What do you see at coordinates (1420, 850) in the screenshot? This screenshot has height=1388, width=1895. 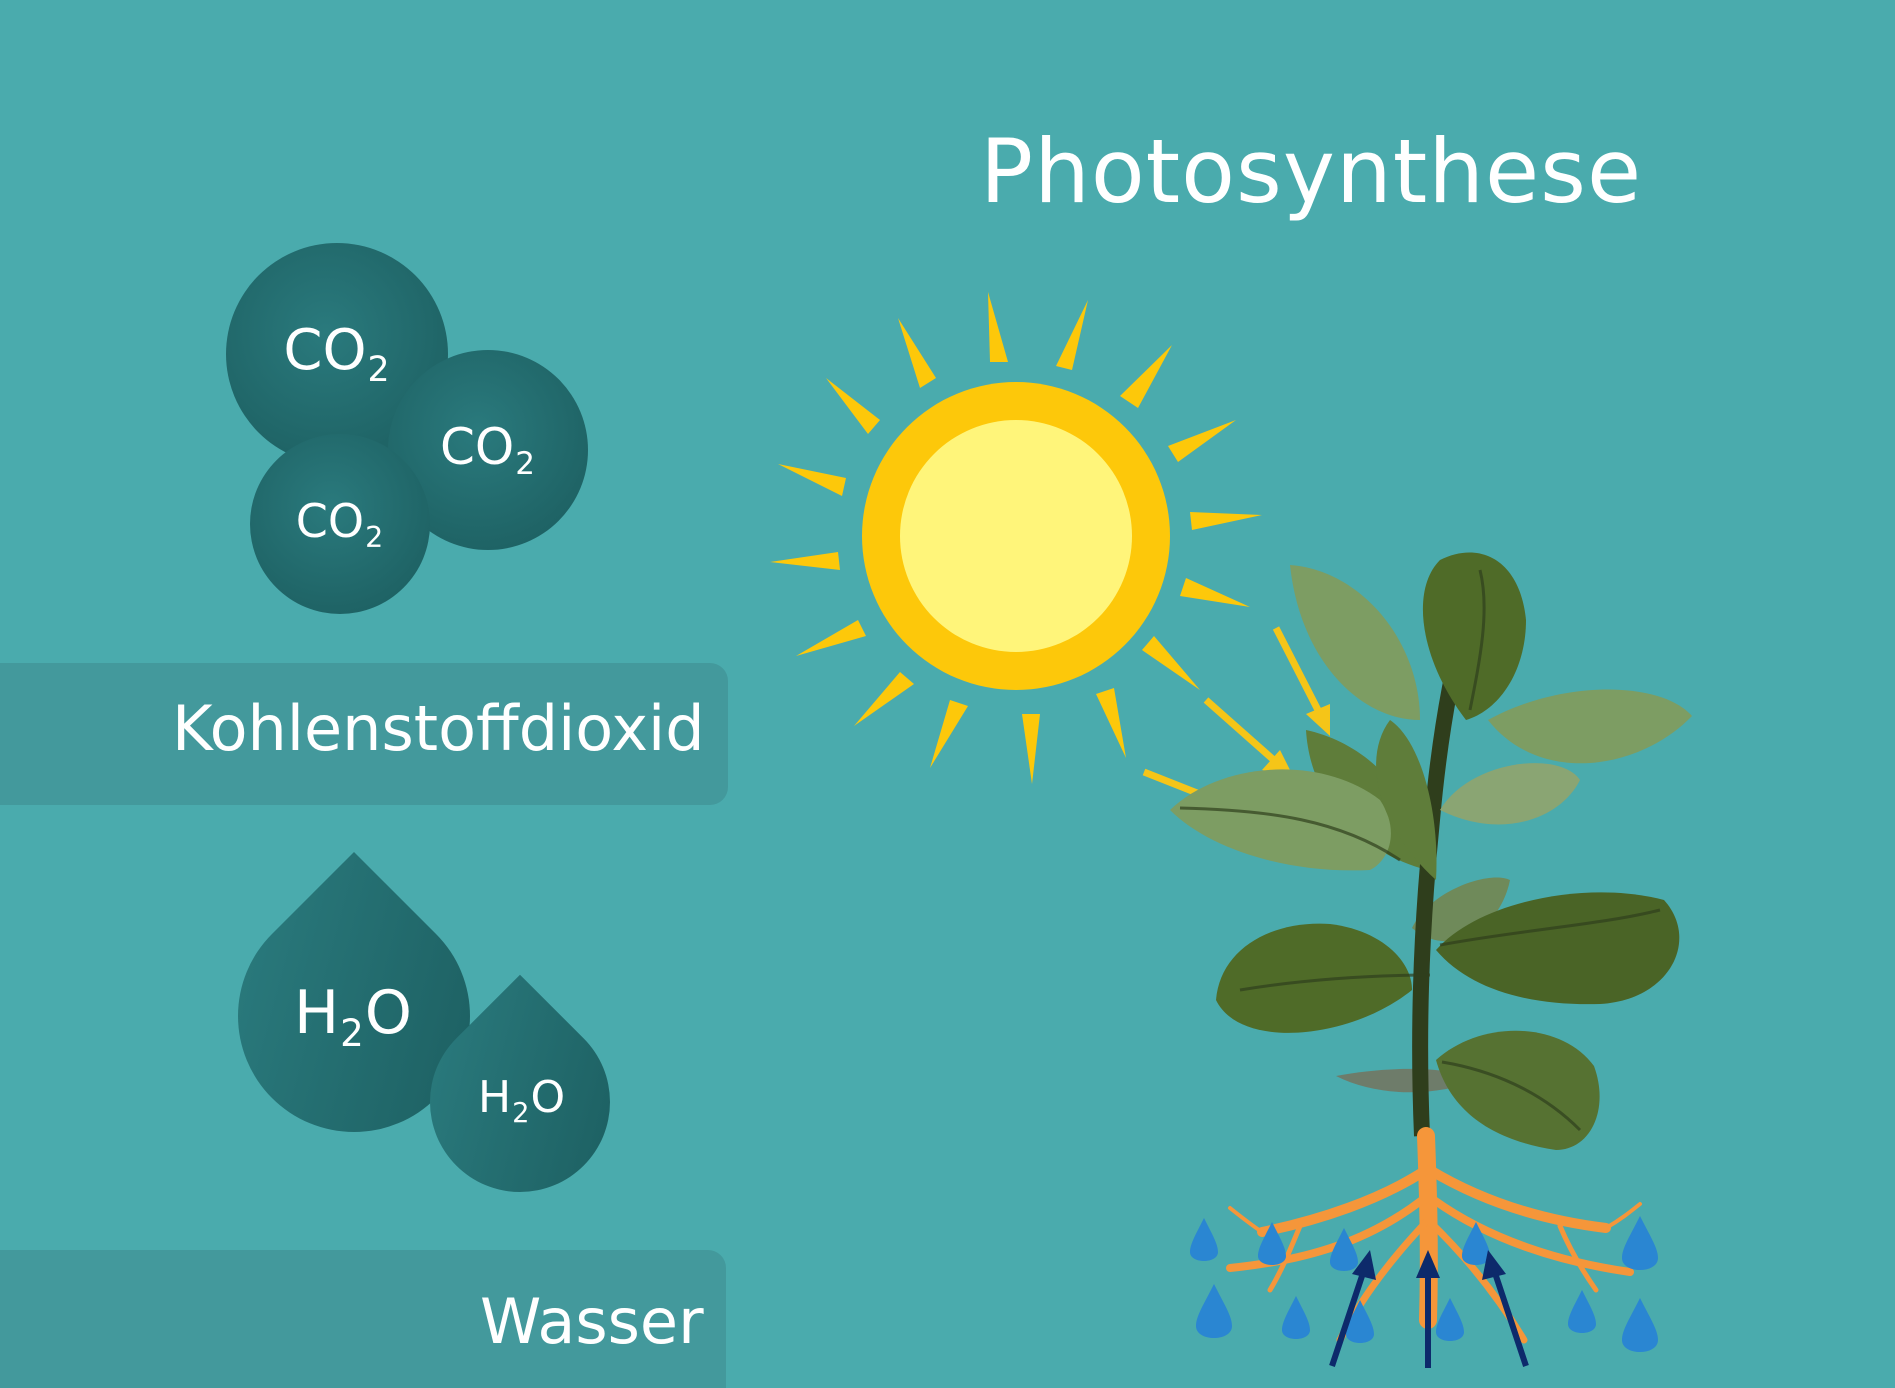 I see `leaf-veins` at bounding box center [1420, 850].